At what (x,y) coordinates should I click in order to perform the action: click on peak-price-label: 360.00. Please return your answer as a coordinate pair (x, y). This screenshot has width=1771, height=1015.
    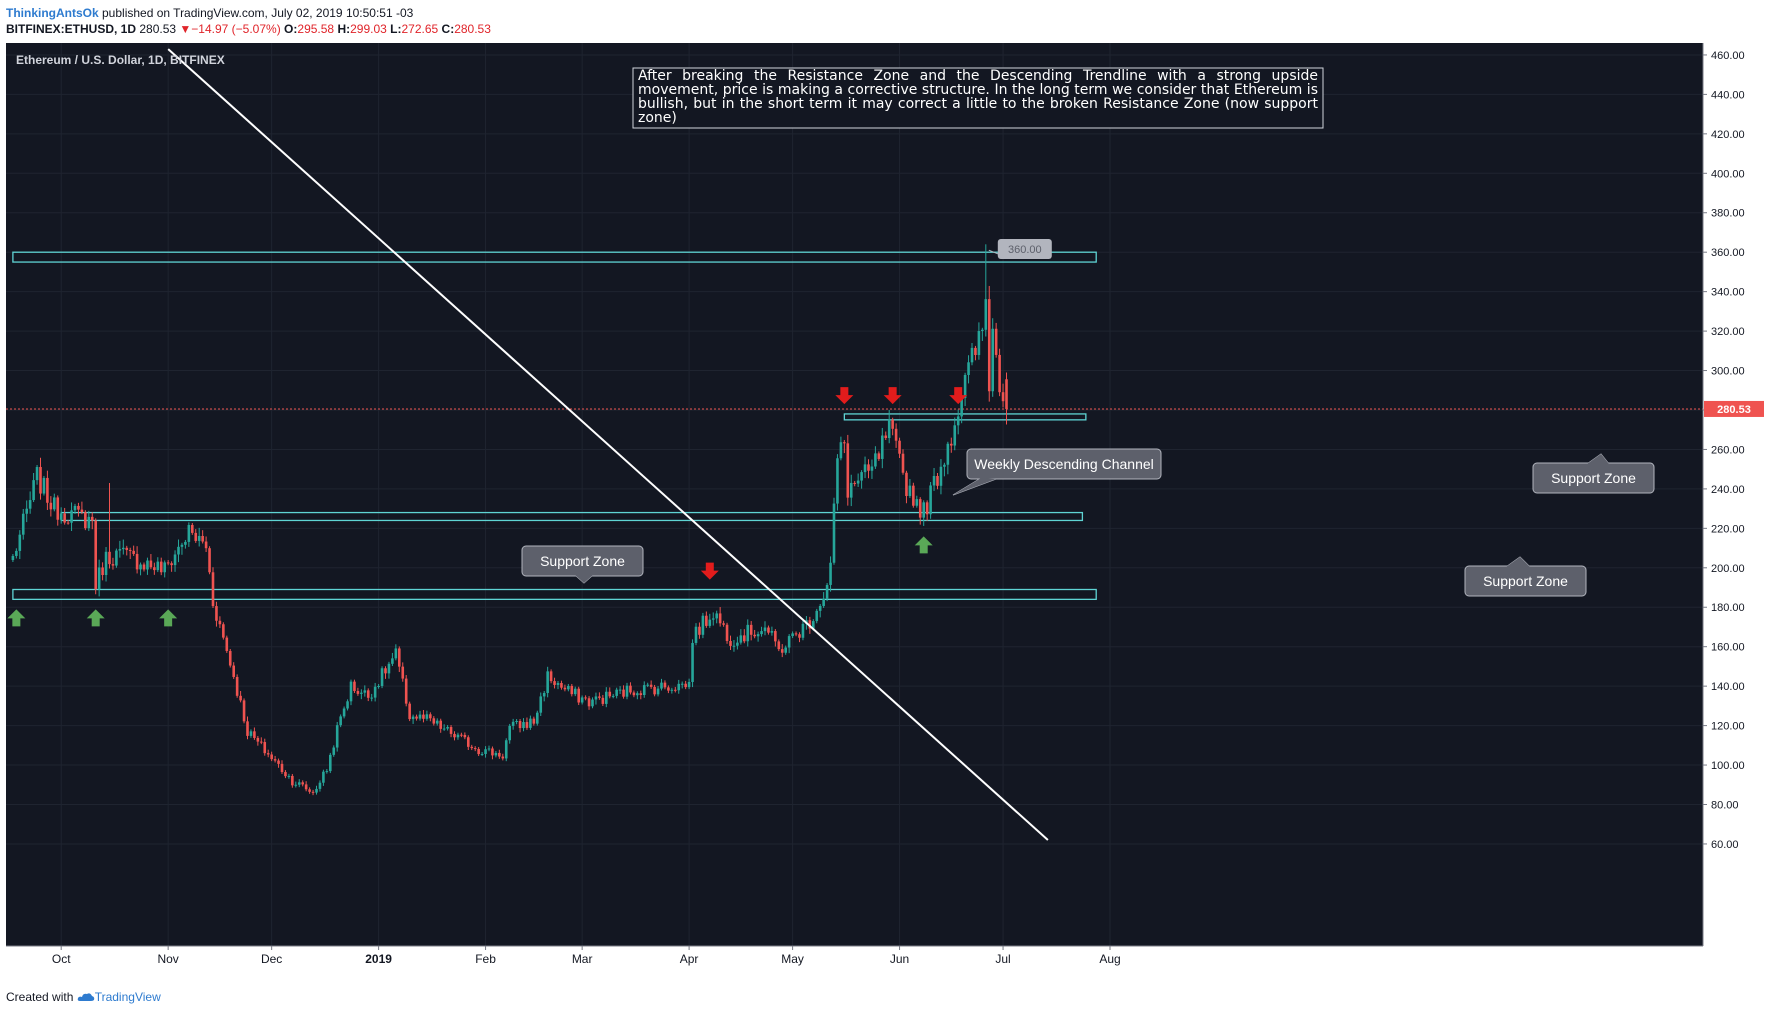
    Looking at the image, I should click on (1020, 249).